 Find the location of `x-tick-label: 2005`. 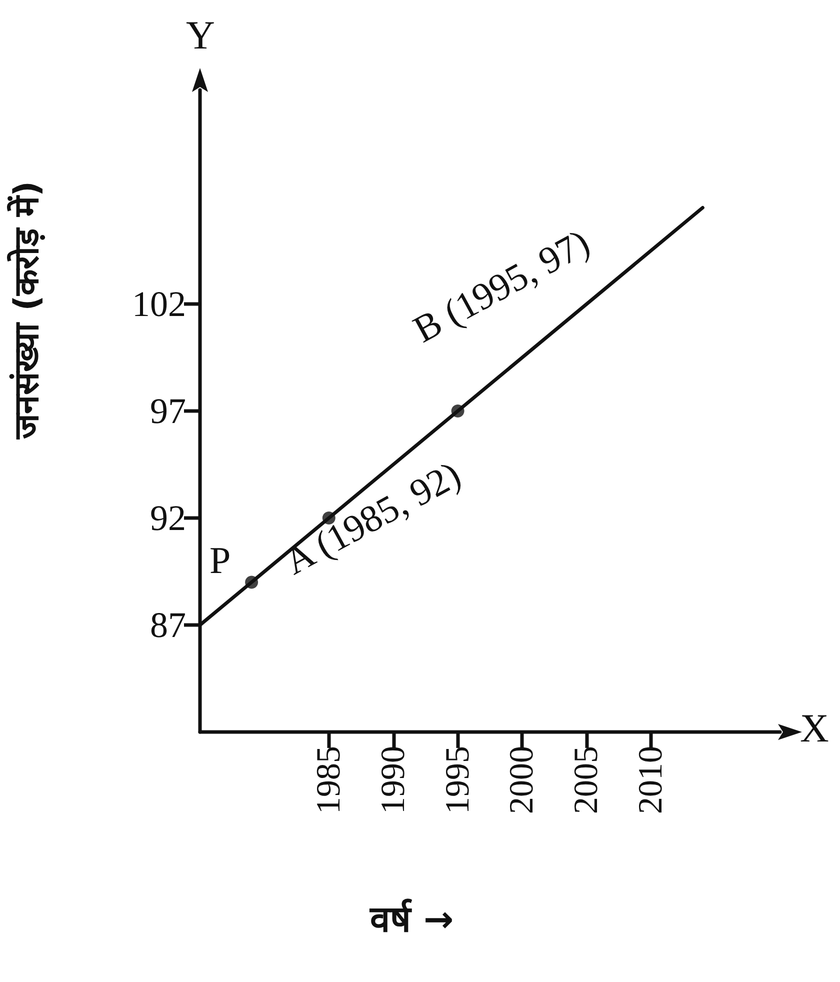

x-tick-label: 2005 is located at coordinates (587, 780).